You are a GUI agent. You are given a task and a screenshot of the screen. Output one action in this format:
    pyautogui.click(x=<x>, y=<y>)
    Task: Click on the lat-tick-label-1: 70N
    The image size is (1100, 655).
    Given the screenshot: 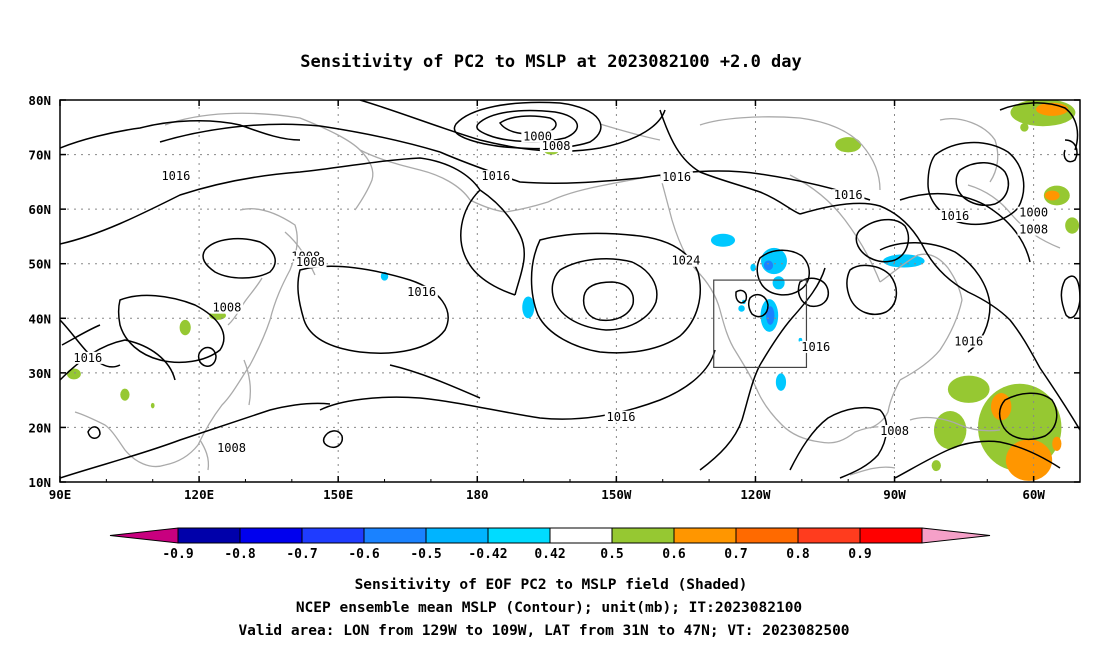 What is the action you would take?
    pyautogui.click(x=39, y=155)
    